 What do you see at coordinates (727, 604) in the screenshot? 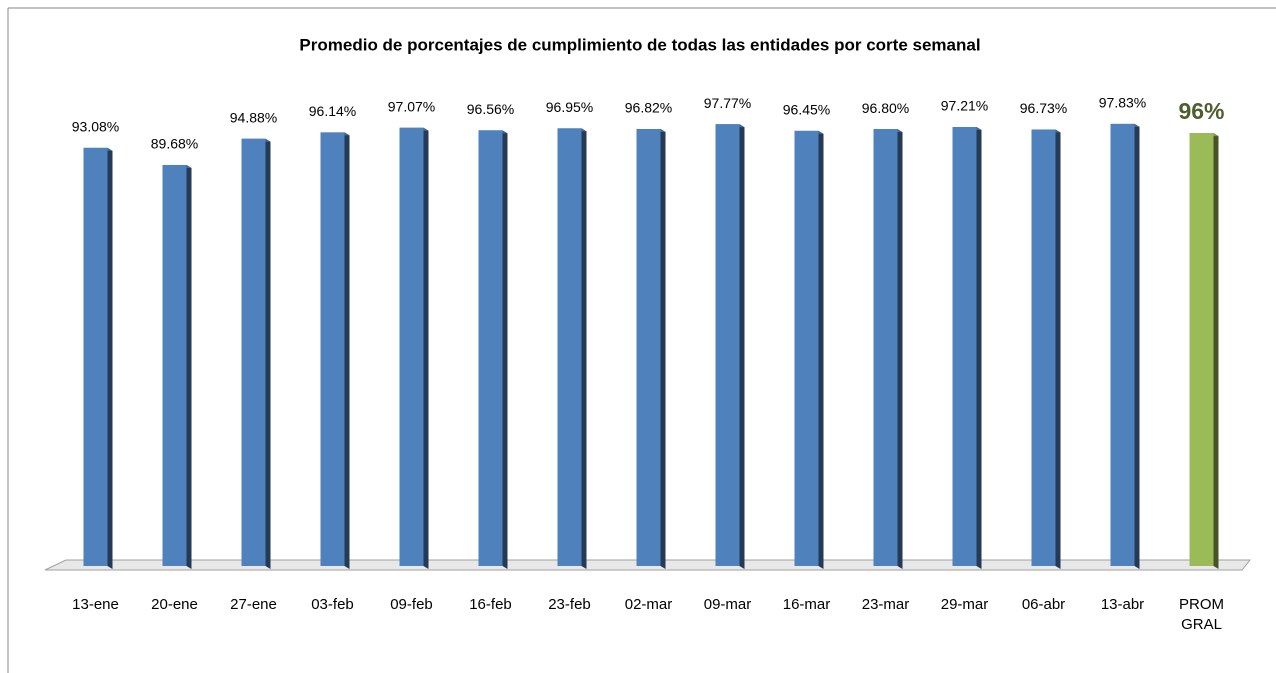
I see `x-tick-label: 09-mar` at bounding box center [727, 604].